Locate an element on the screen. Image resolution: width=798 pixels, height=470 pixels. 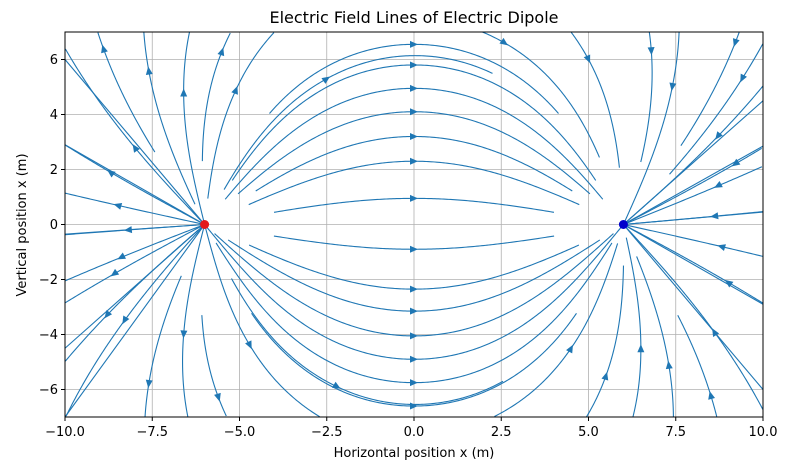
x-axis-ticks: −10.0 −7.5 −5.0 −2.5 0.0 2.5 5.0 7.5 10.0 is located at coordinates (411, 428).